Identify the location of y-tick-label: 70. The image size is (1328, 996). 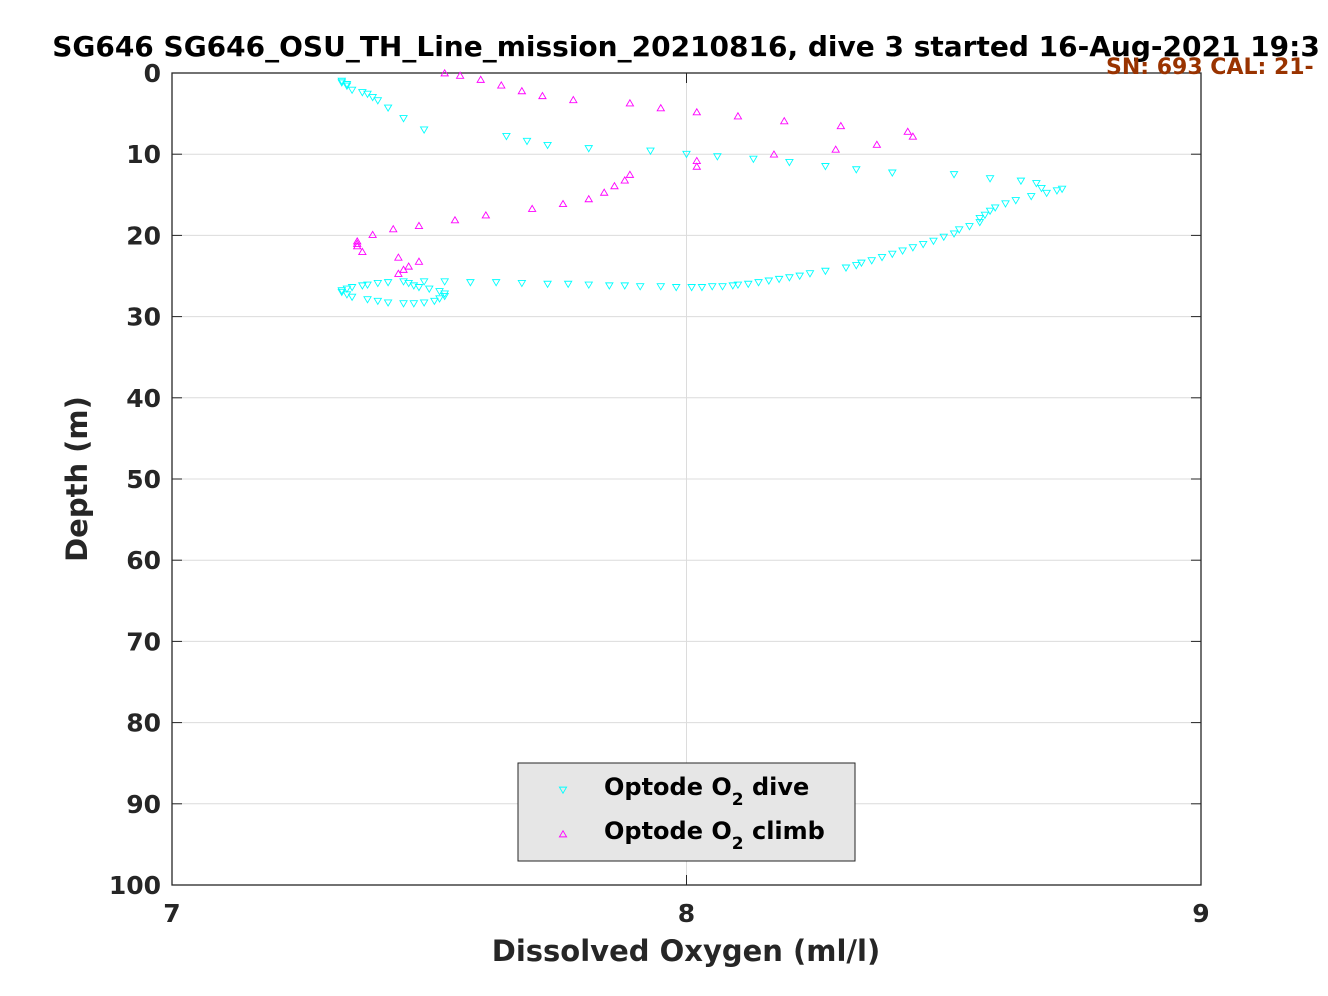
(143, 641).